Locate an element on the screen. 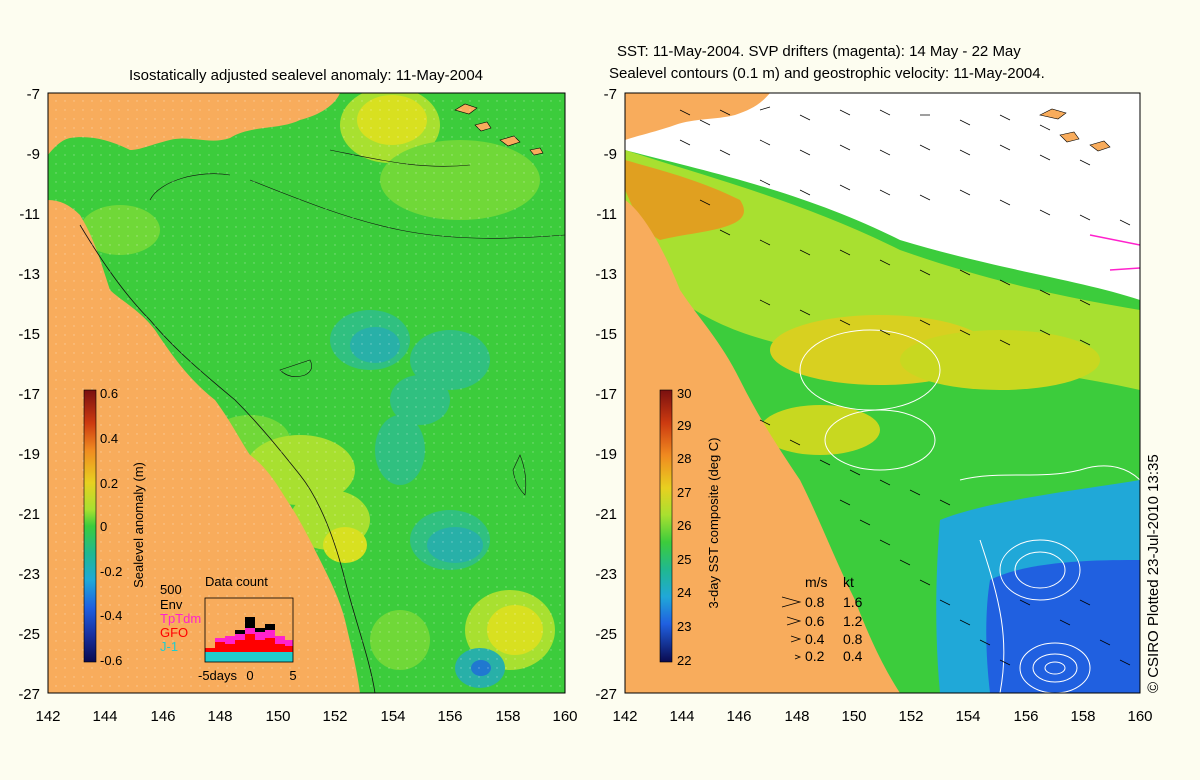 The image size is (1200, 780). right-y-tick: -15 is located at coordinates (606, 334).